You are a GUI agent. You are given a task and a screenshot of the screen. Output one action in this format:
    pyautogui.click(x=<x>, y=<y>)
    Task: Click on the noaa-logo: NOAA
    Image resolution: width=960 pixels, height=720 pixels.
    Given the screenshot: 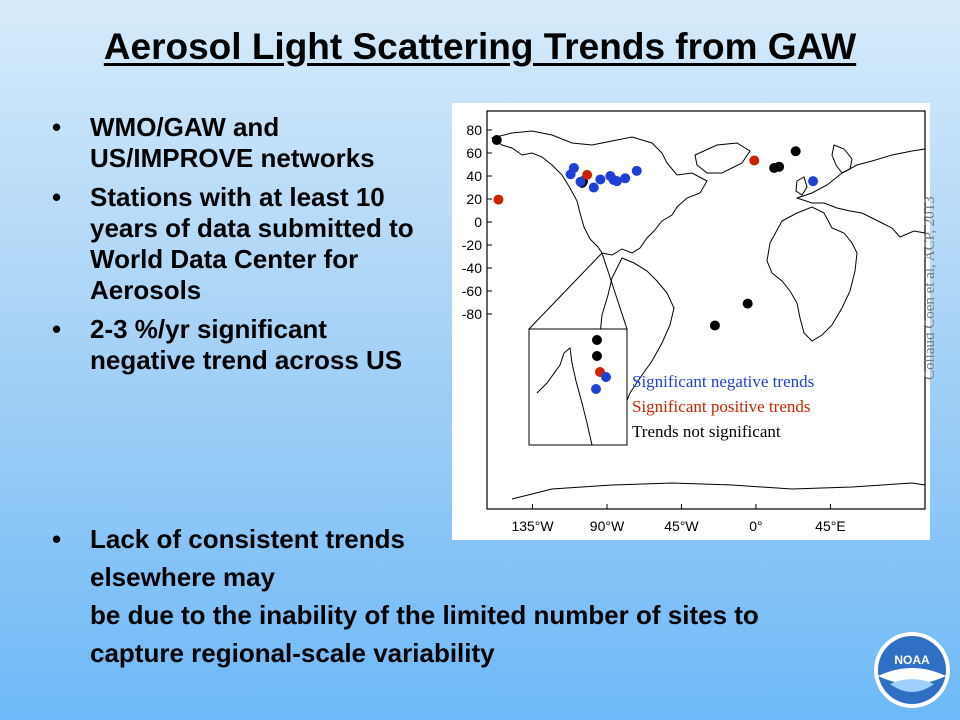 What is the action you would take?
    pyautogui.click(x=912, y=670)
    